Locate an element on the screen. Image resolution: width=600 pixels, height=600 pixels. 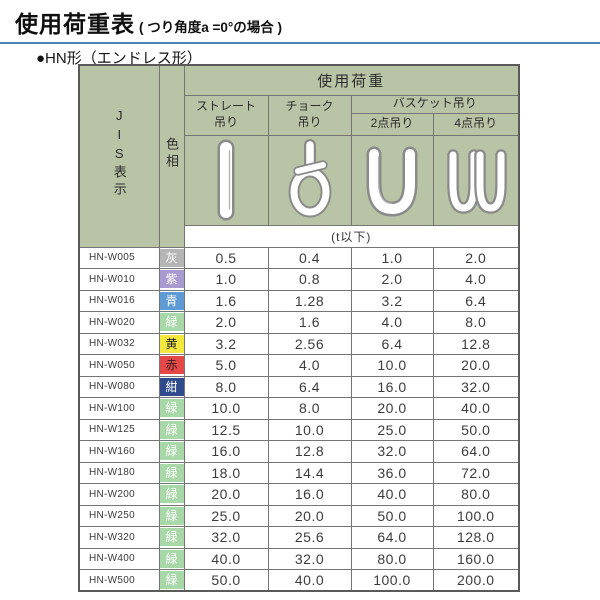
table-row: HN-W032 黄 3.2 2.56 6.4 12.8 is located at coordinates (299, 343).